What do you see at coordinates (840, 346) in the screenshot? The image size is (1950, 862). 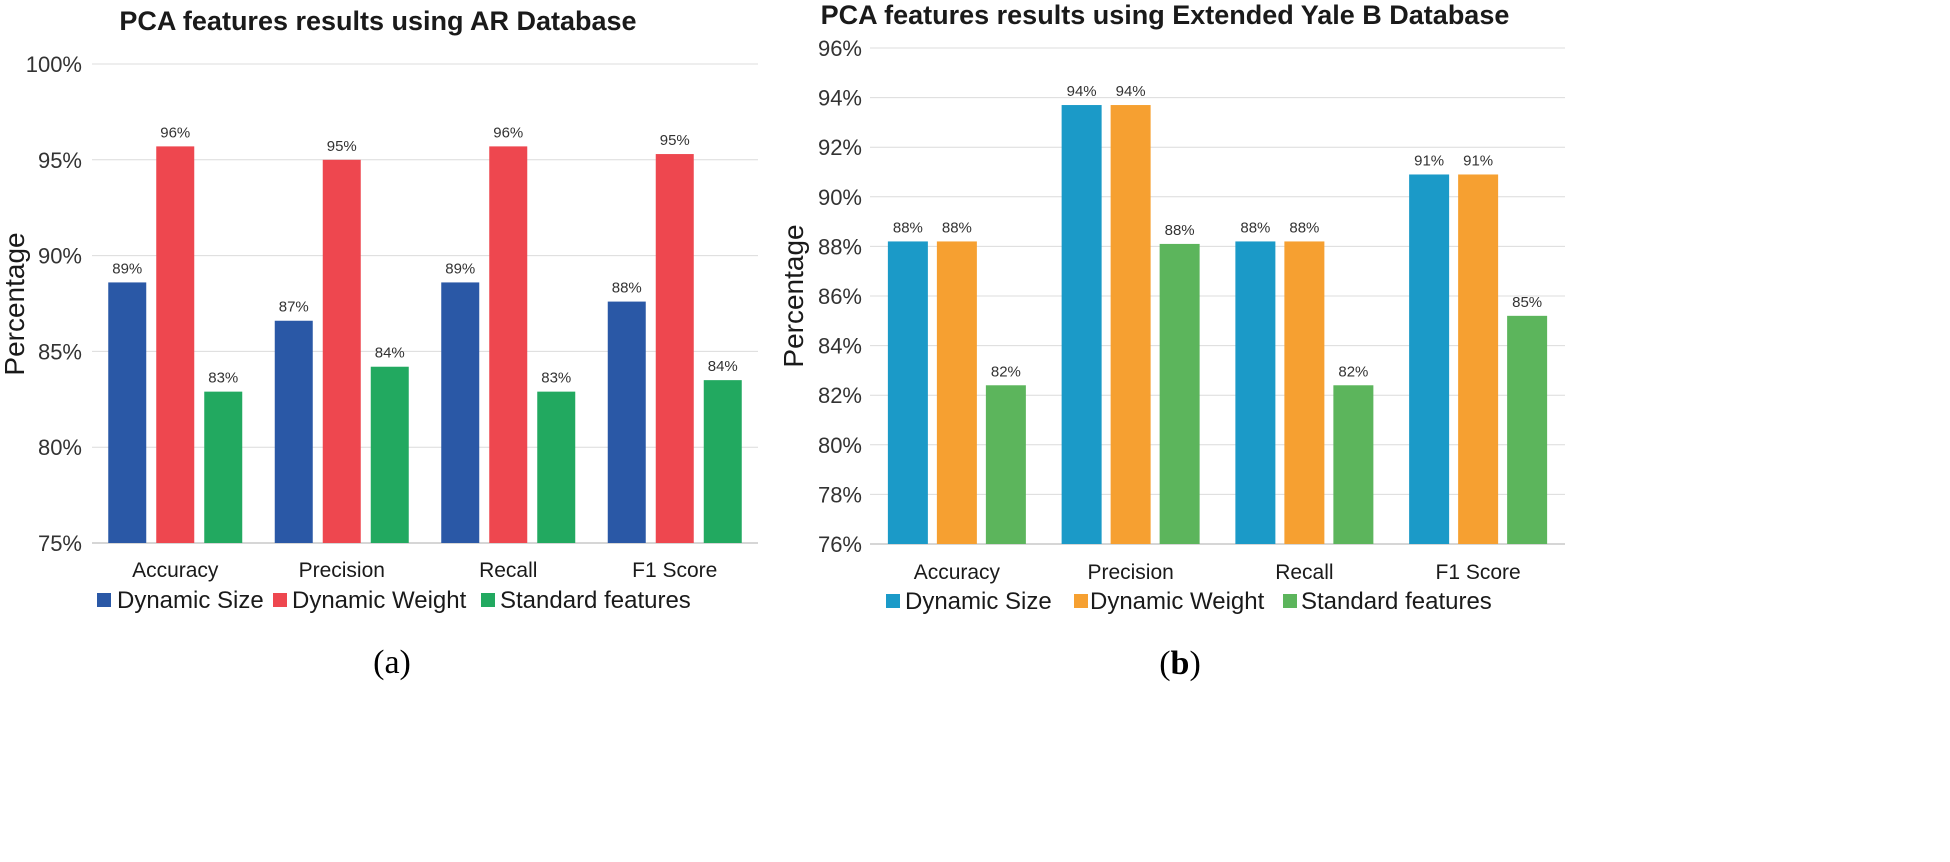 I see `y-tick-label: 84%` at bounding box center [840, 346].